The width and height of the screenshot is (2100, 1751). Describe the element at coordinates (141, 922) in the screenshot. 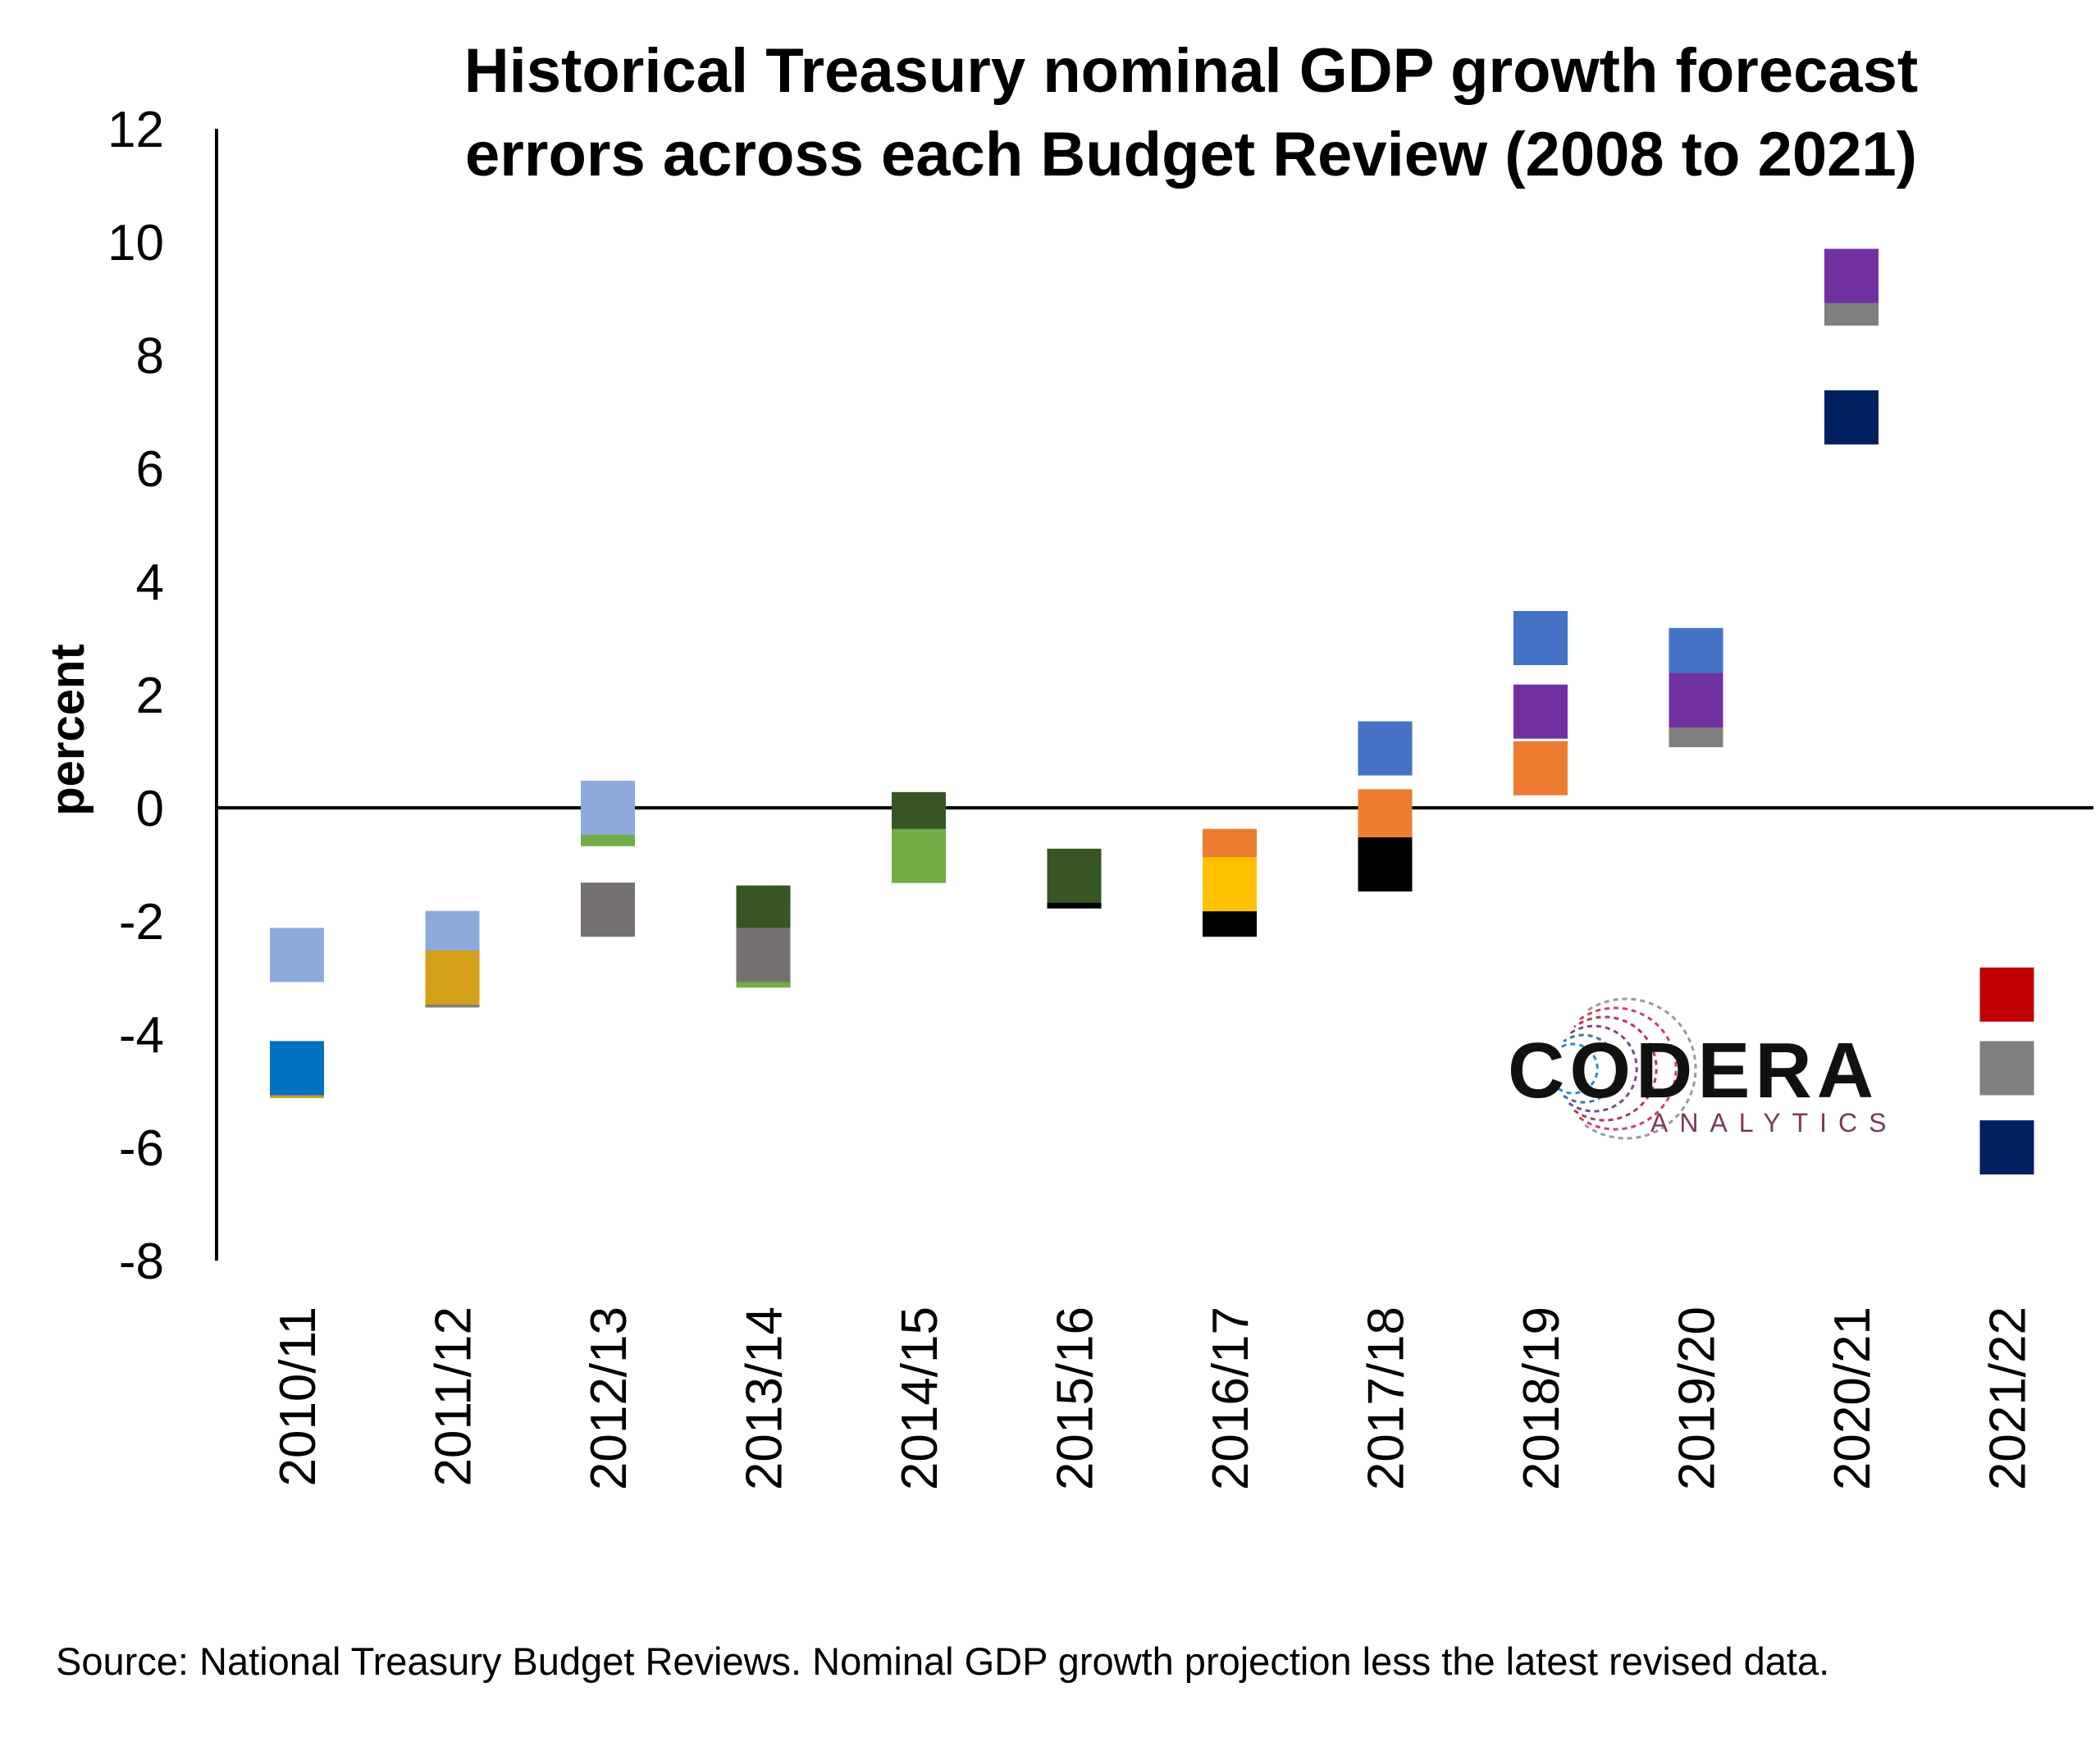

I see `y-tick-label: -2` at that location.